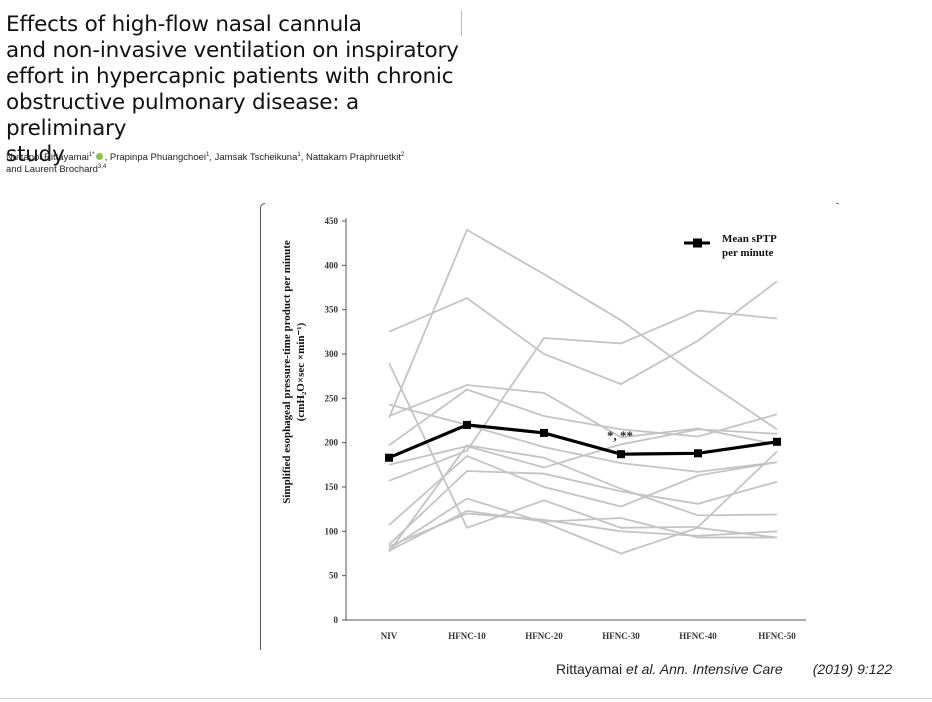 This screenshot has height=702, width=932. What do you see at coordinates (777, 636) in the screenshot?
I see `x-tick-label: HFNC-50` at bounding box center [777, 636].